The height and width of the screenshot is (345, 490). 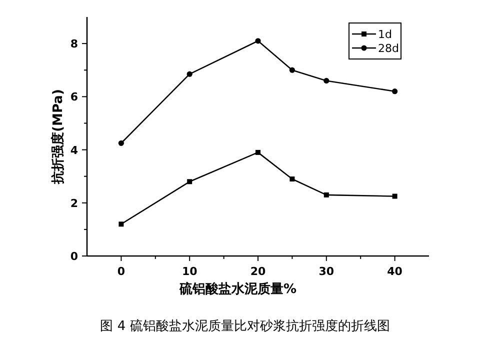 I want to click on y-tick-label: 0, so click(x=74, y=256).